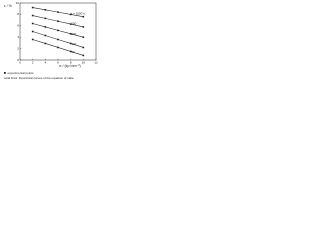 The width and height of the screenshot is (320, 240). What do you see at coordinates (73, 34) in the screenshot?
I see `series-label: 200` at bounding box center [73, 34].